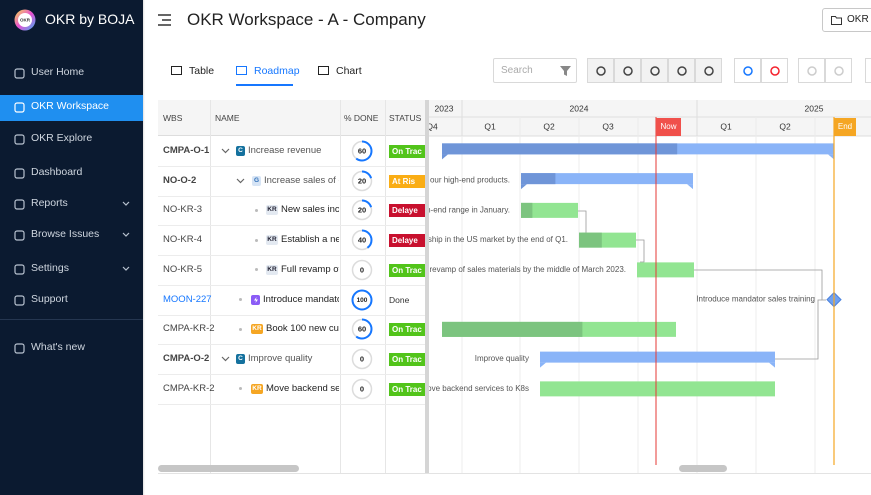 This screenshot has height=495, width=871. Describe the element at coordinates (340, 74) in the screenshot. I see `tab: Chart` at that location.